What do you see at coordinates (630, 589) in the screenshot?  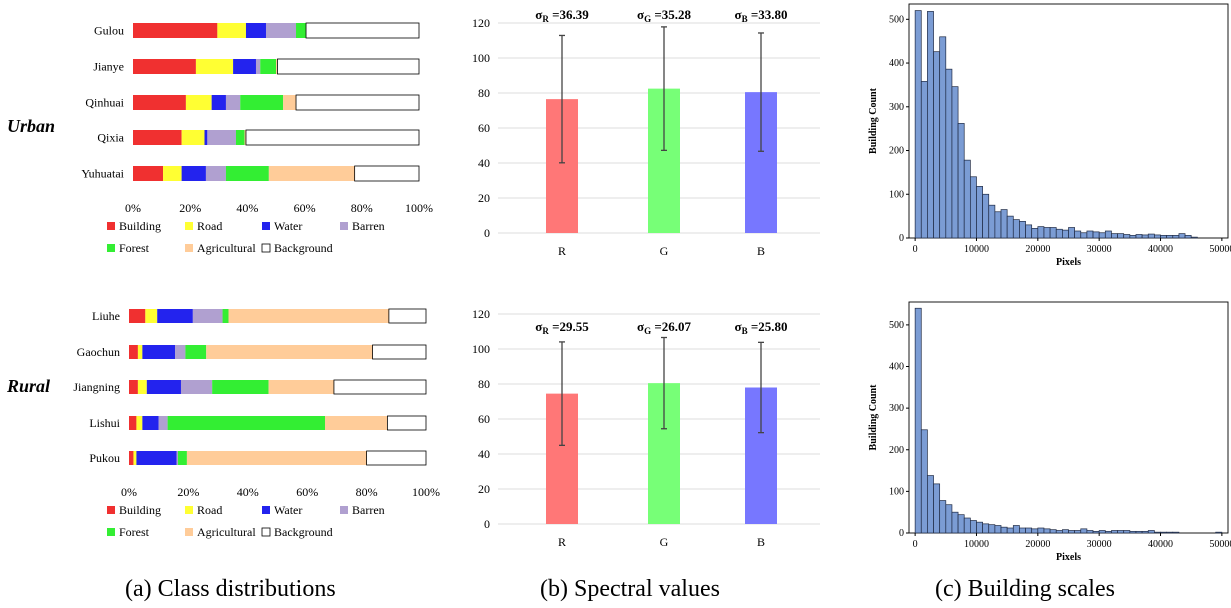 I see `caption-b: (b) Spectral values` at bounding box center [630, 589].